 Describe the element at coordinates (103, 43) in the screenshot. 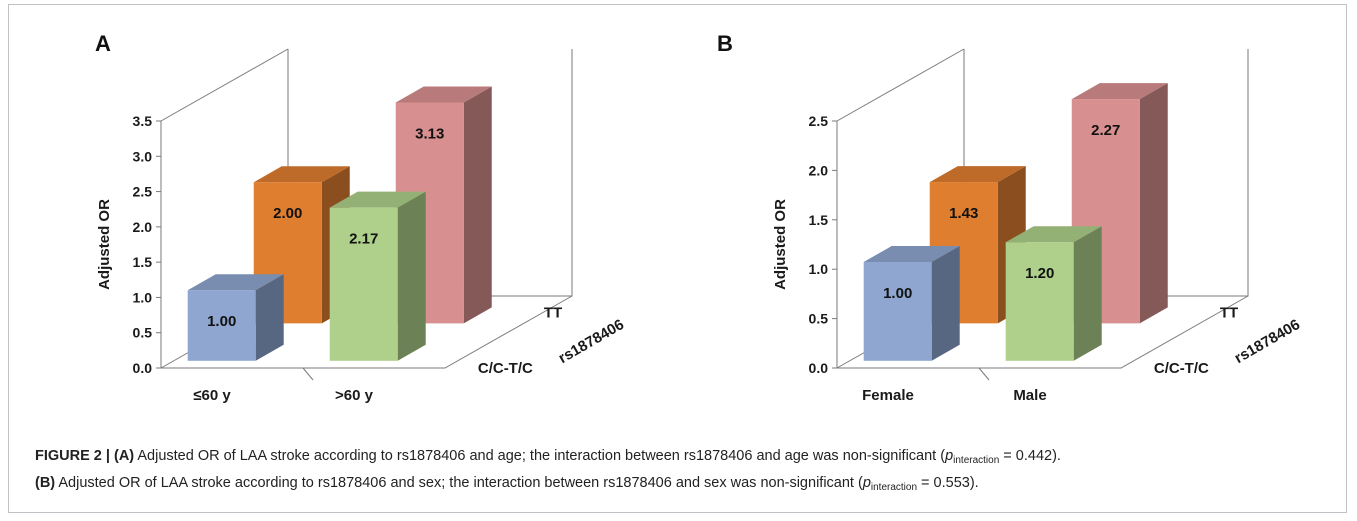

I see `panel-label: A` at that location.